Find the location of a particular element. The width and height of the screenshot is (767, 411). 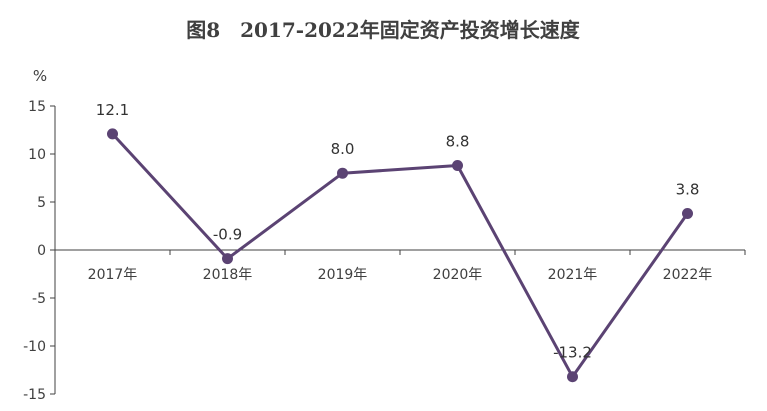

data-label: 8.0 is located at coordinates (343, 149).